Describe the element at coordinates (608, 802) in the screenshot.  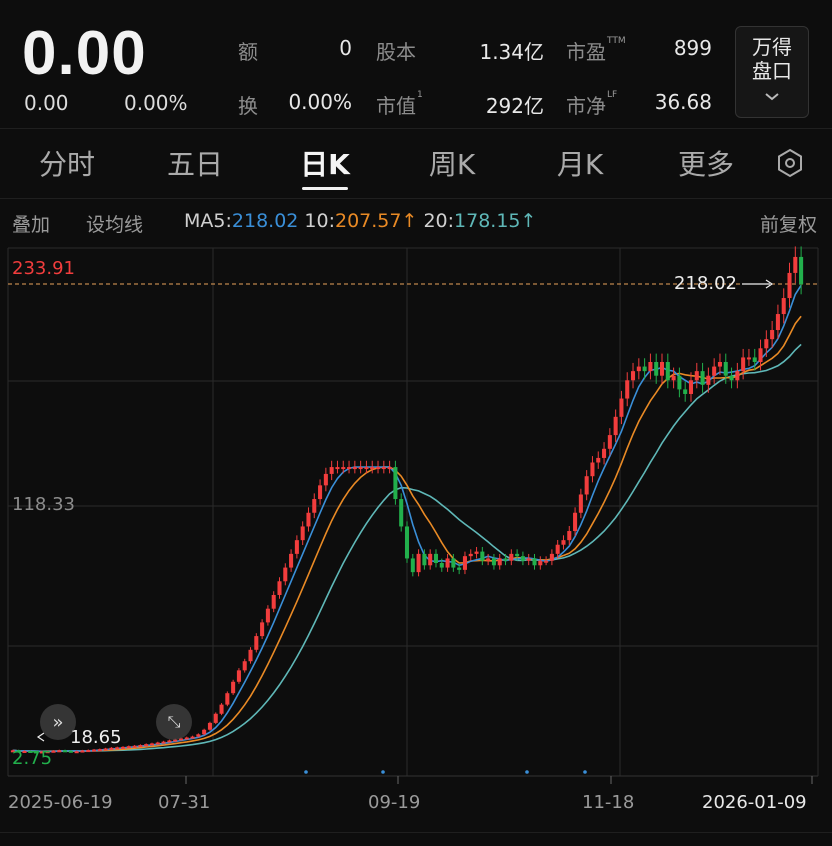
I see `x-label-3: 11-18` at that location.